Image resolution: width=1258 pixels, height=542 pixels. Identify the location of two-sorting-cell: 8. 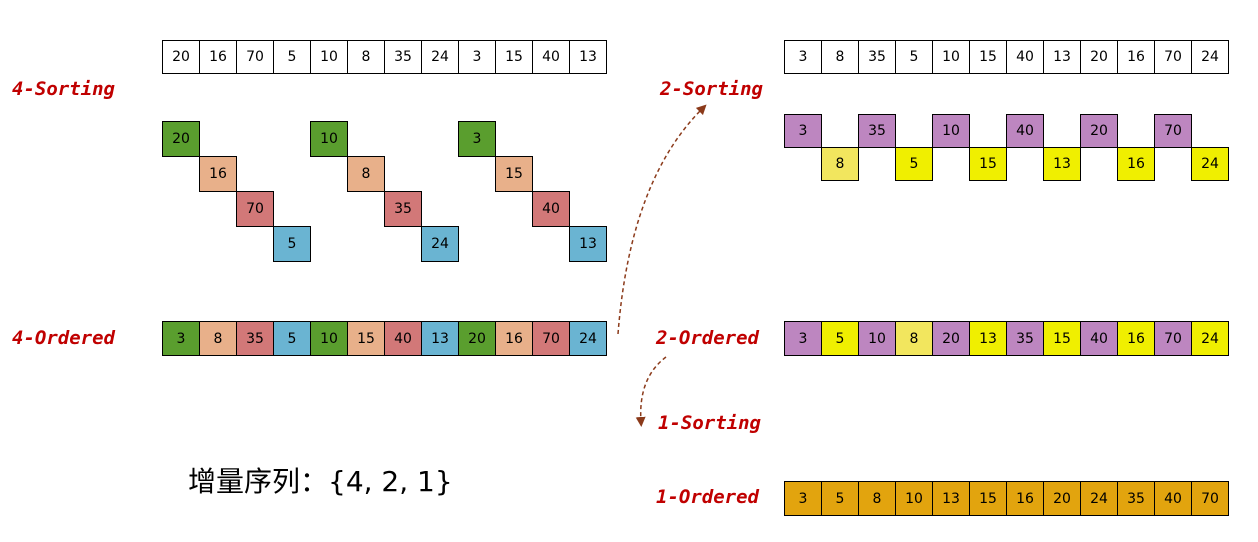
(840, 164).